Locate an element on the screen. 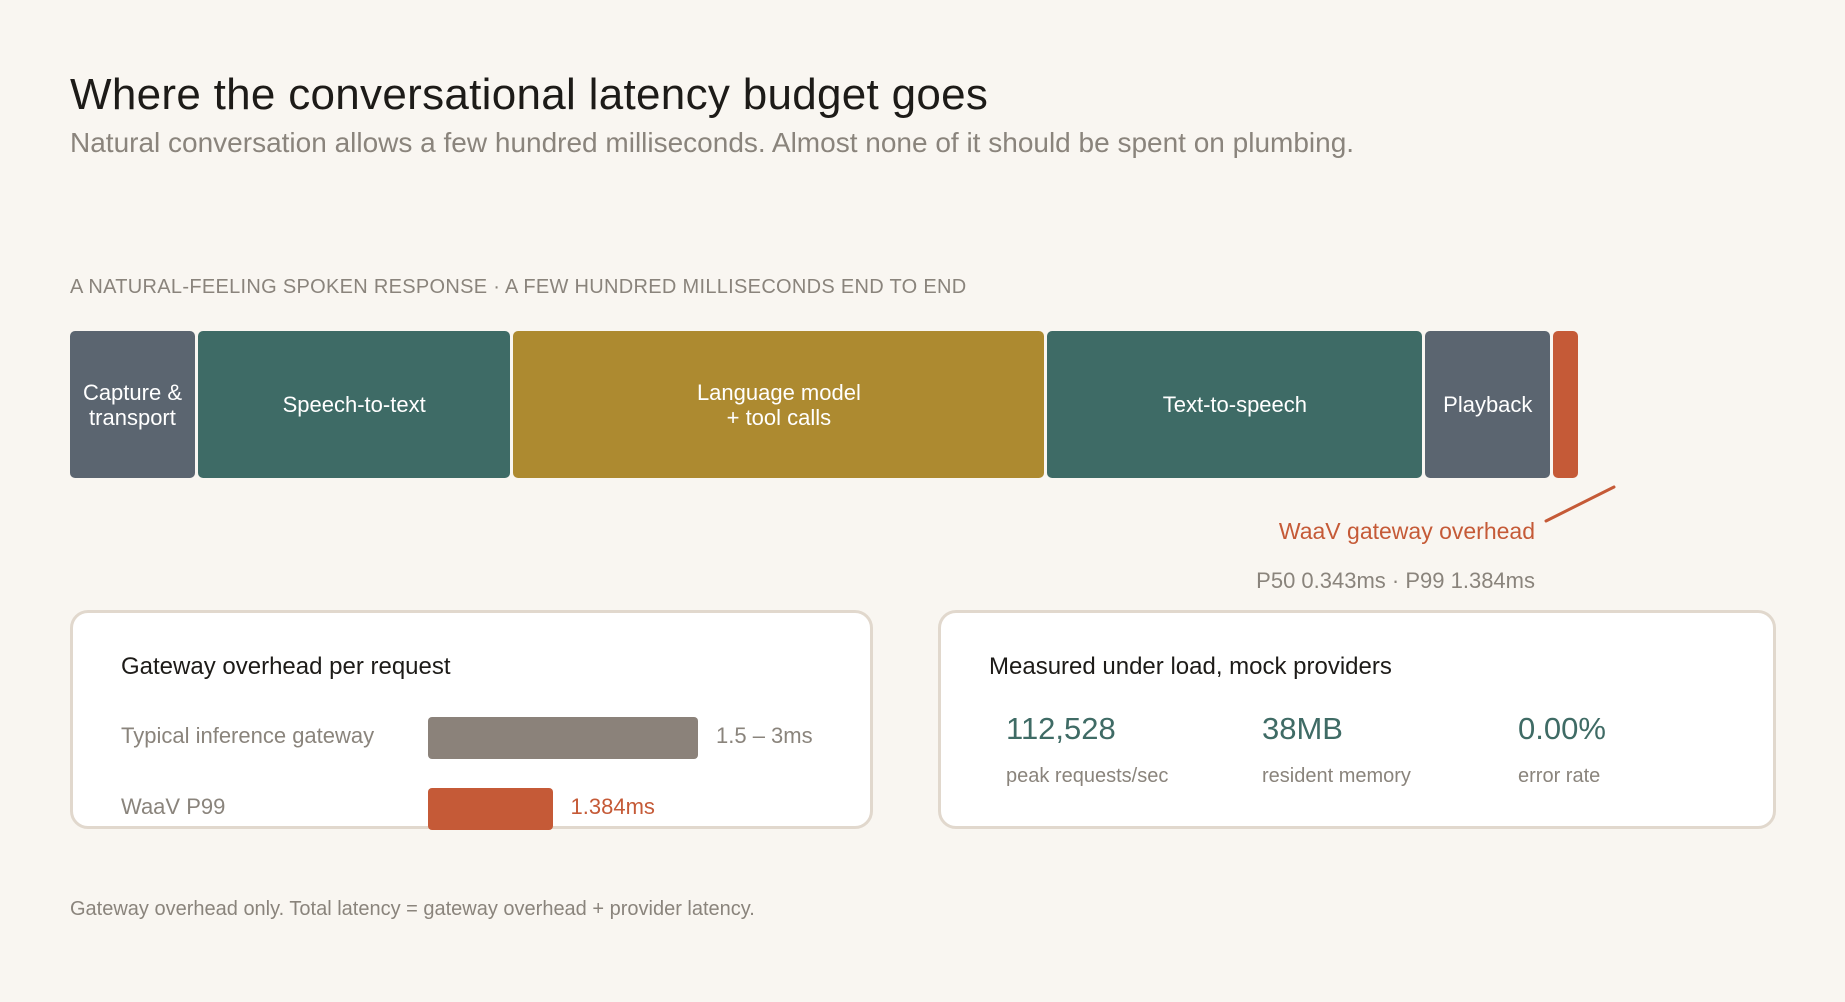 The height and width of the screenshot is (1002, 1845). budget-segment: Language model + tool calls is located at coordinates (779, 404).